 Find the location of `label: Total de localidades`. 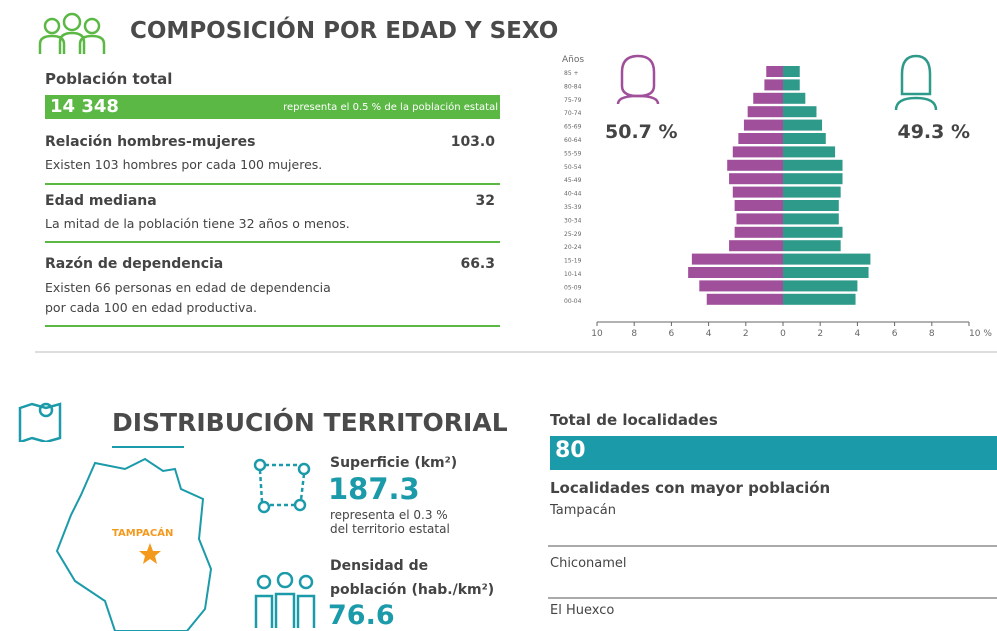

label: Total de localidades is located at coordinates (634, 420).